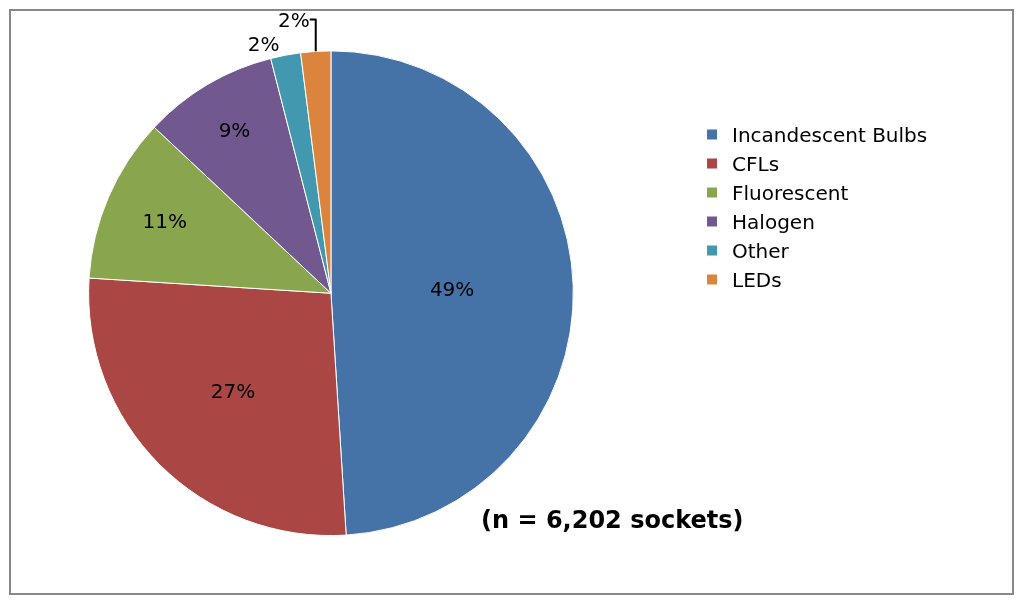  What do you see at coordinates (612, 520) in the screenshot?
I see `text: (n = 6,202 sockets)` at bounding box center [612, 520].